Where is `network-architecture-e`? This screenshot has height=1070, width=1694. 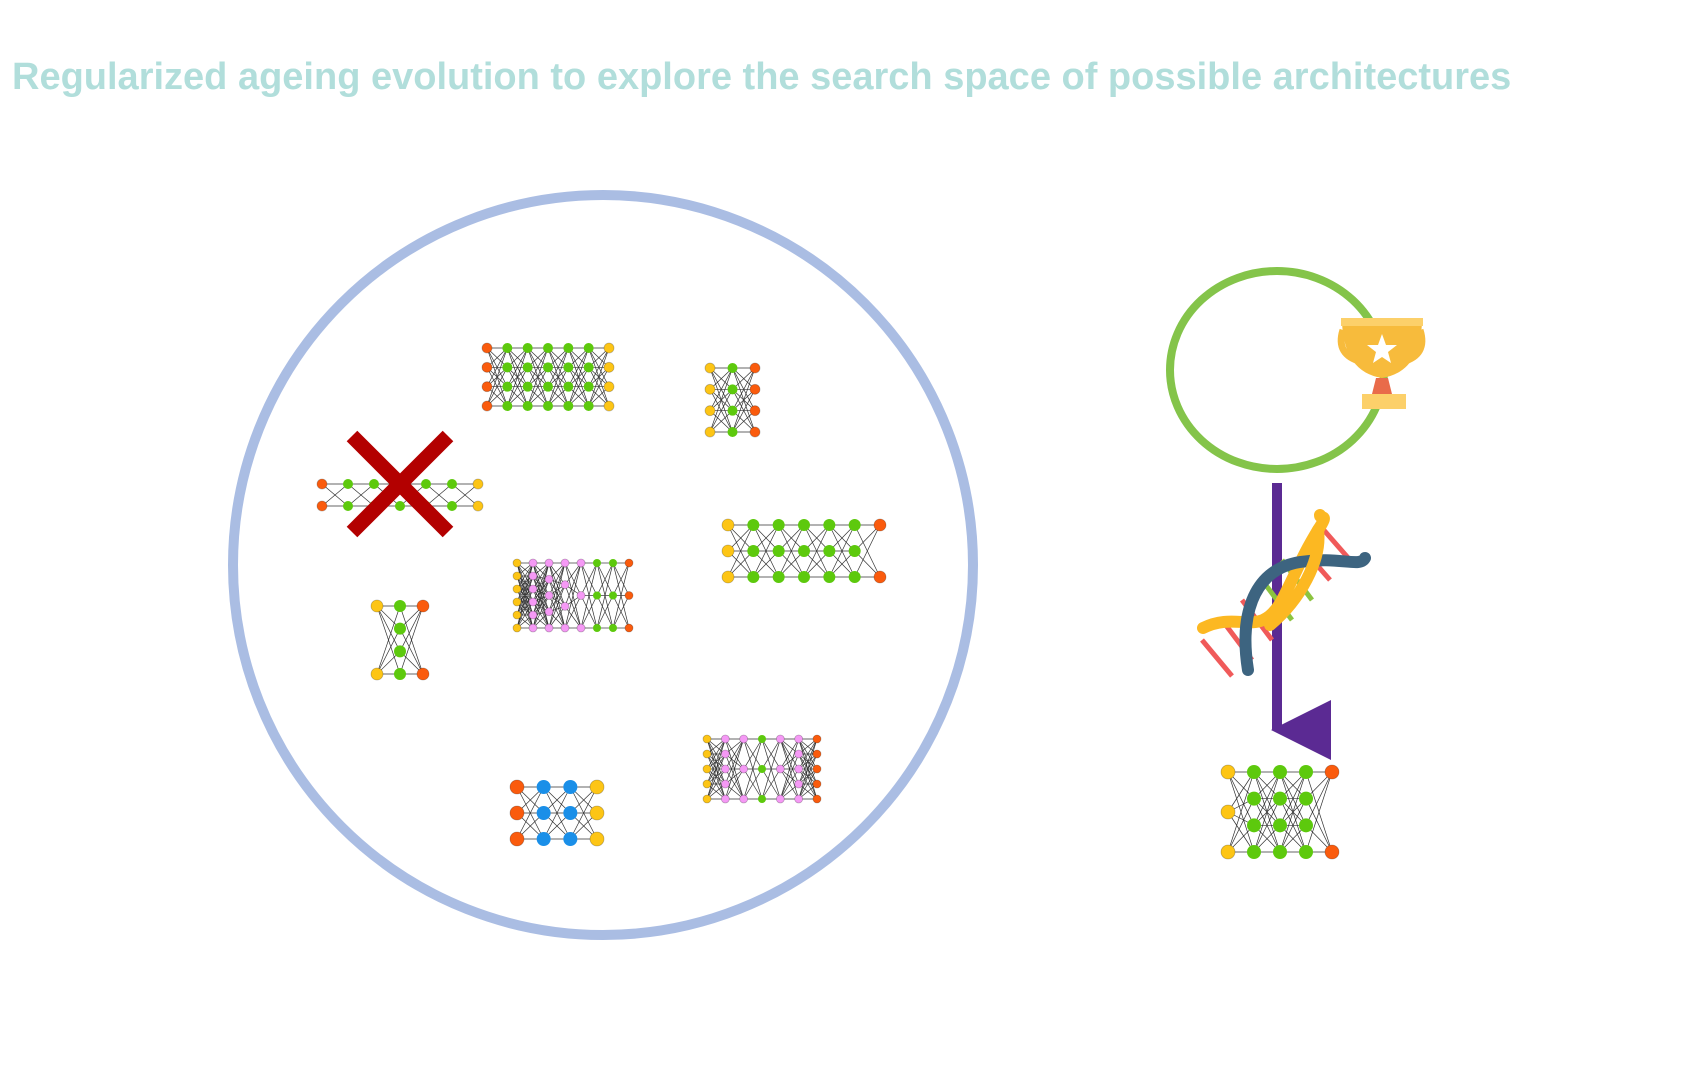
network-architecture-e is located at coordinates (573, 595).